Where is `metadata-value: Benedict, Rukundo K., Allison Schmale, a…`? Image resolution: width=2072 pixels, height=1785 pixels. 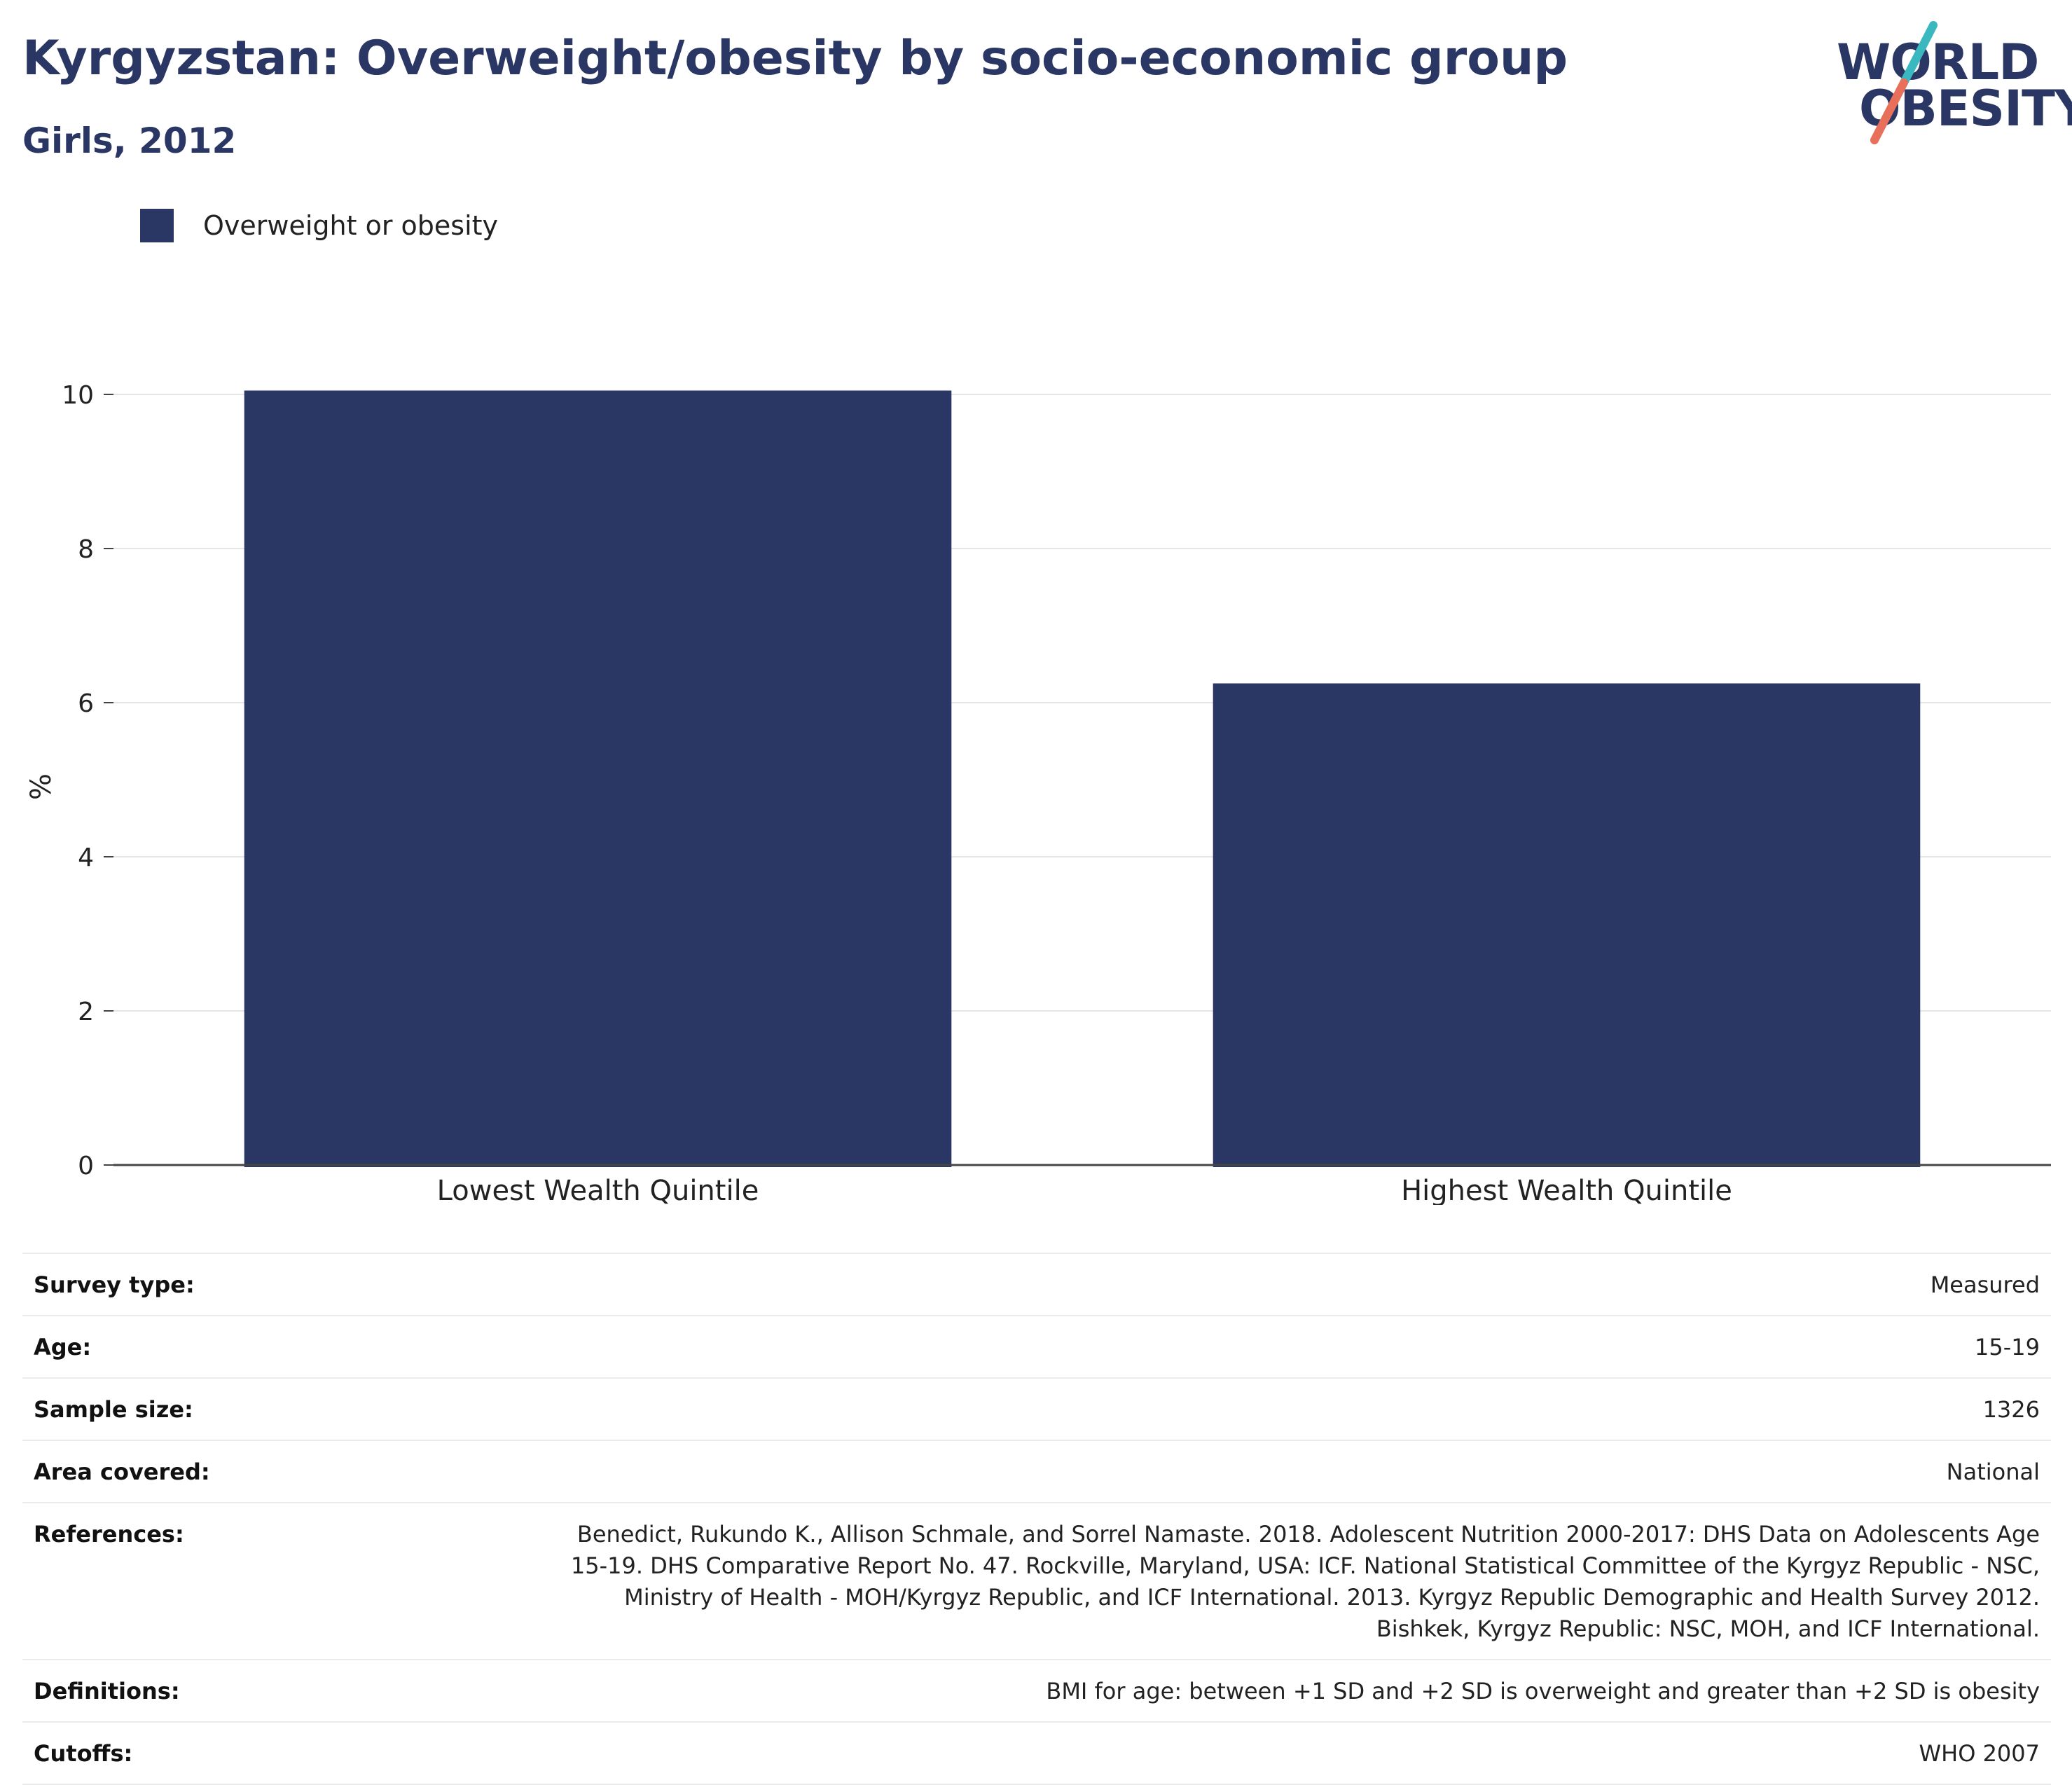 metadata-value: Benedict, Rukundo K., Allison Schmale, a… is located at coordinates (1305, 1581).